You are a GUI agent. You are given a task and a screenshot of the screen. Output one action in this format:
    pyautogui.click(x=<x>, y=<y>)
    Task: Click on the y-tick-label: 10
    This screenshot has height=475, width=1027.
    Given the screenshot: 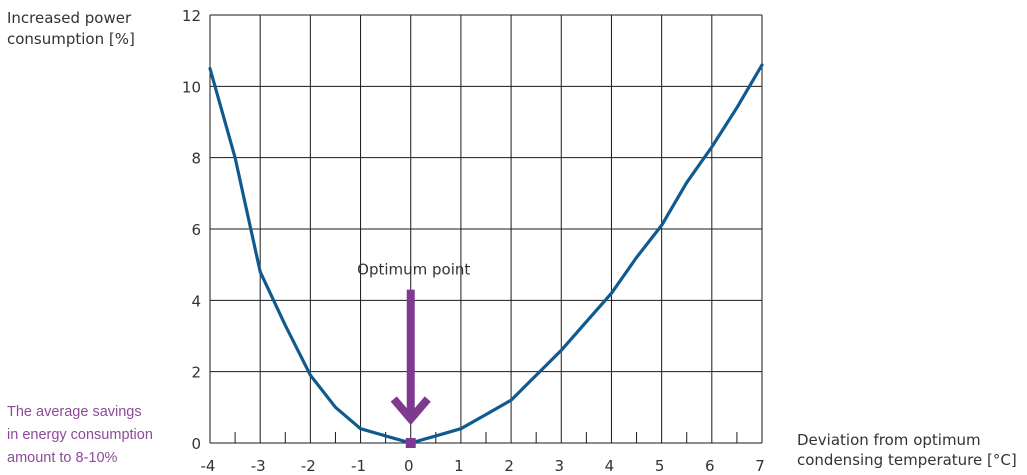 What is the action you would take?
    pyautogui.click(x=191, y=87)
    